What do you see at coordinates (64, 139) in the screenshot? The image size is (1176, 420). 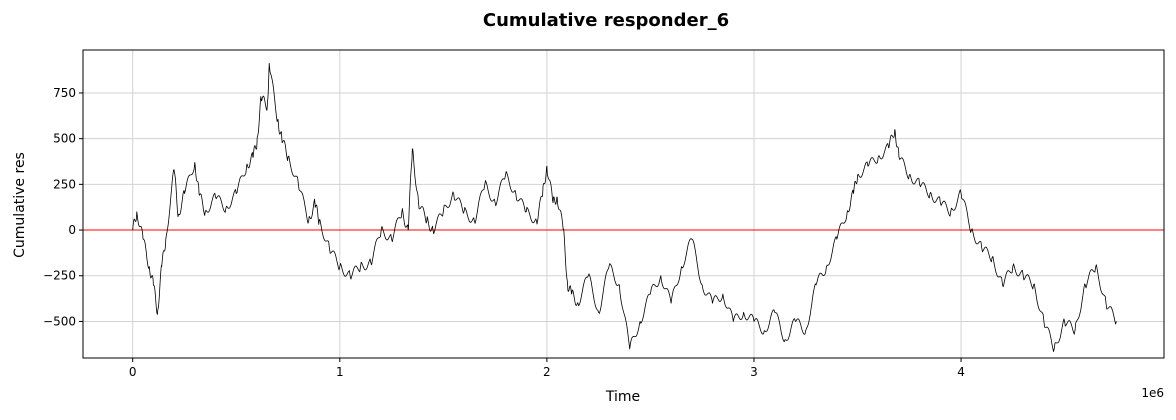 I see `y-tick-label: 500` at bounding box center [64, 139].